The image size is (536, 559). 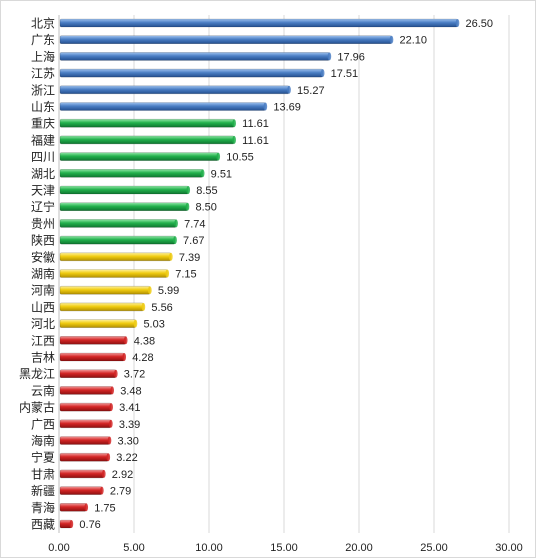 What do you see at coordinates (43, 307) in the screenshot?
I see `category-label: 山西` at bounding box center [43, 307].